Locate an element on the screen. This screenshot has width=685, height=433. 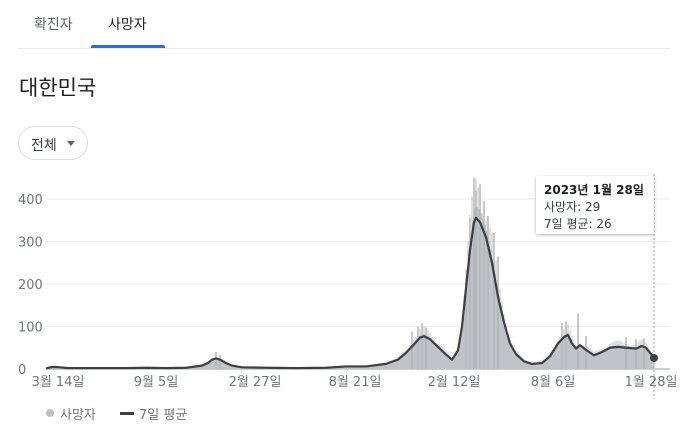
region-filter-dropdown: 전체 is located at coordinates (53, 143).